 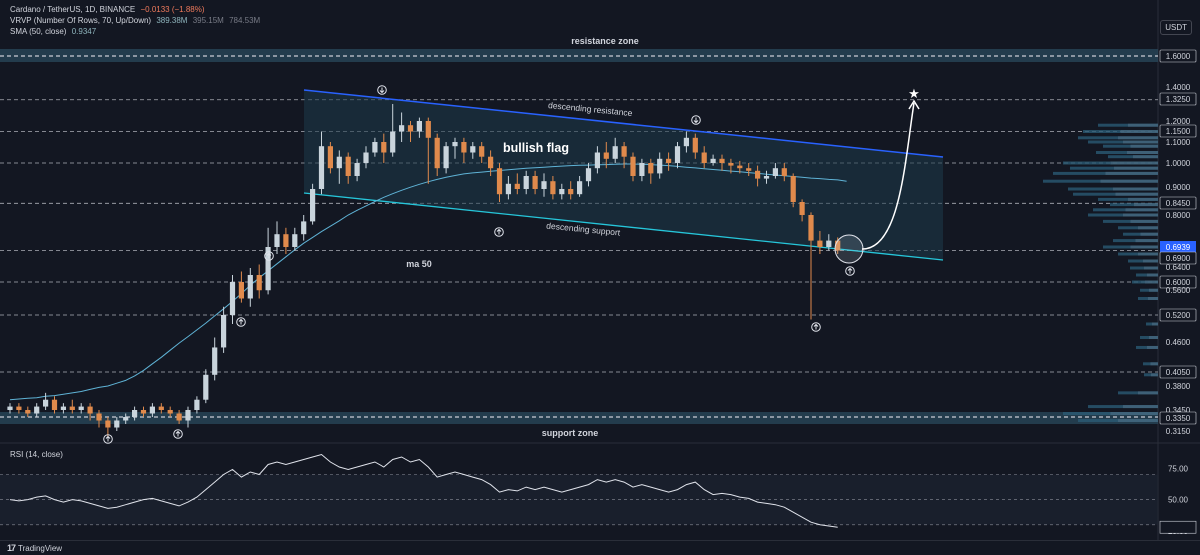 I want to click on current-price-highlight, so click(x=849, y=249).